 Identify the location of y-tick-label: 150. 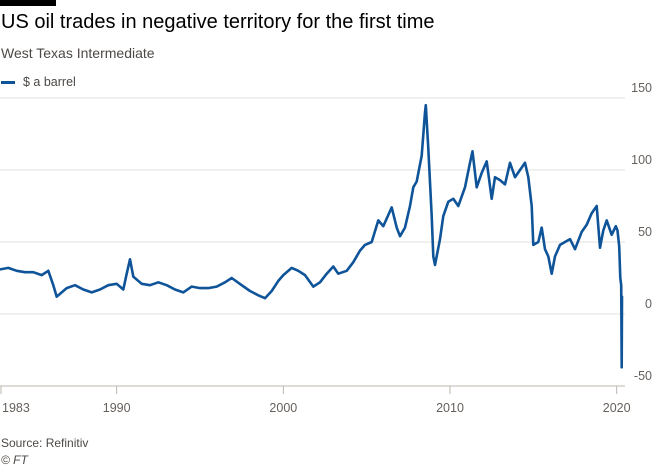
(641, 88).